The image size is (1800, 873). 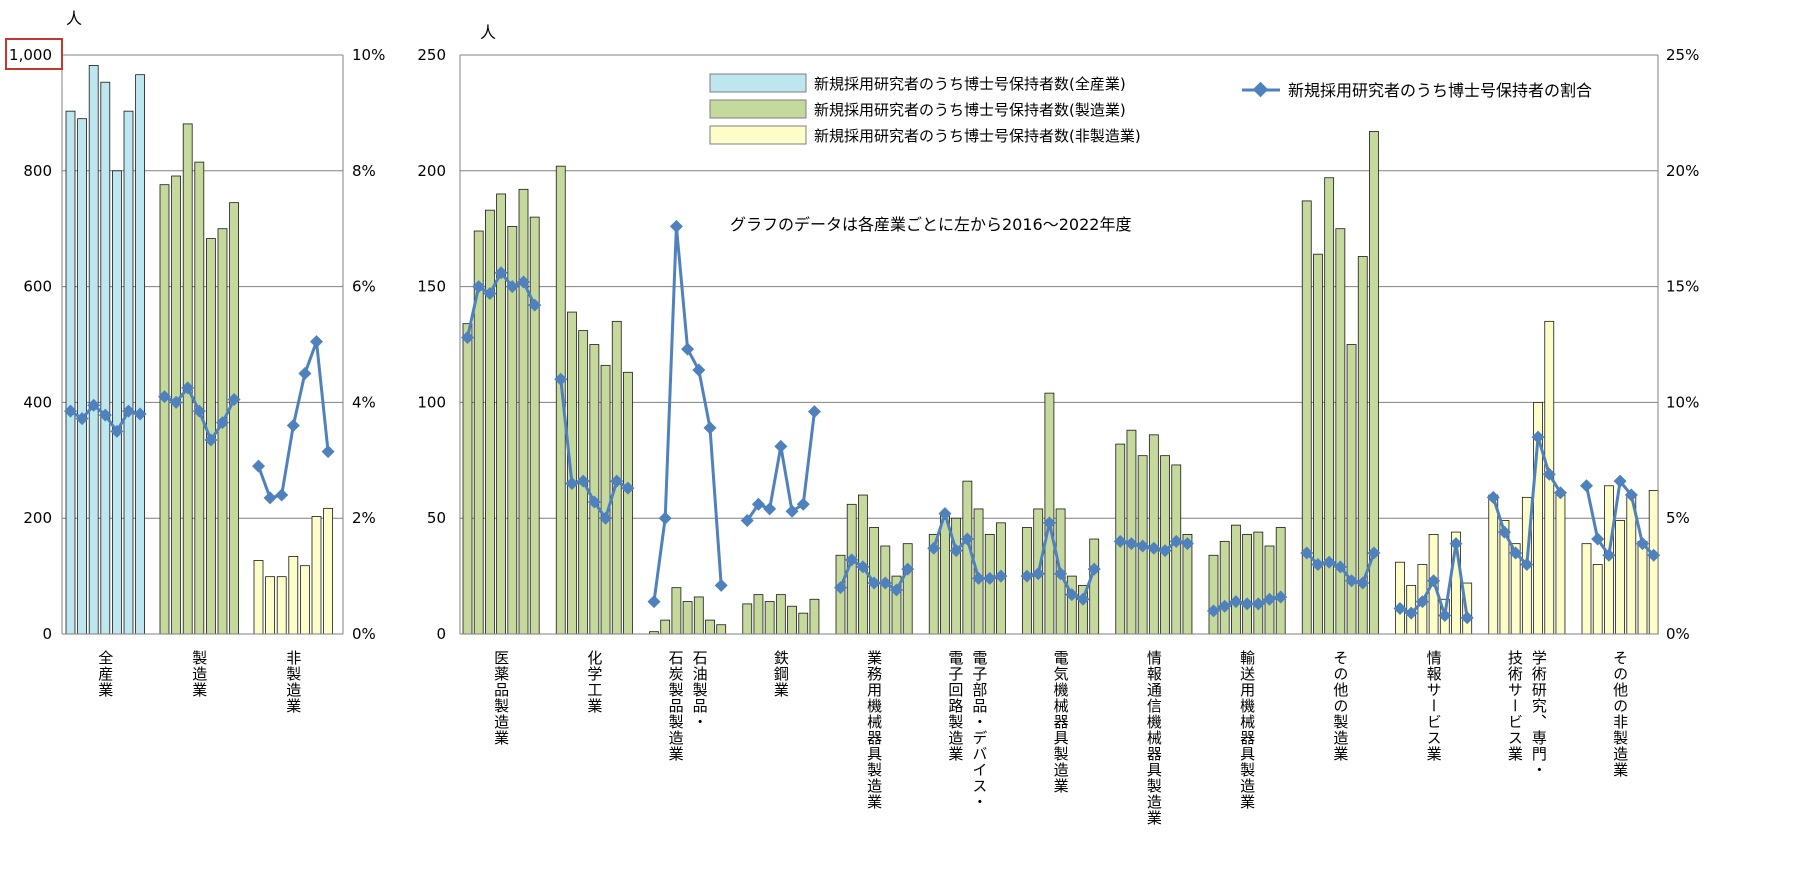 What do you see at coordinates (37, 402) in the screenshot?
I see `left-y-left-tick: 400` at bounding box center [37, 402].